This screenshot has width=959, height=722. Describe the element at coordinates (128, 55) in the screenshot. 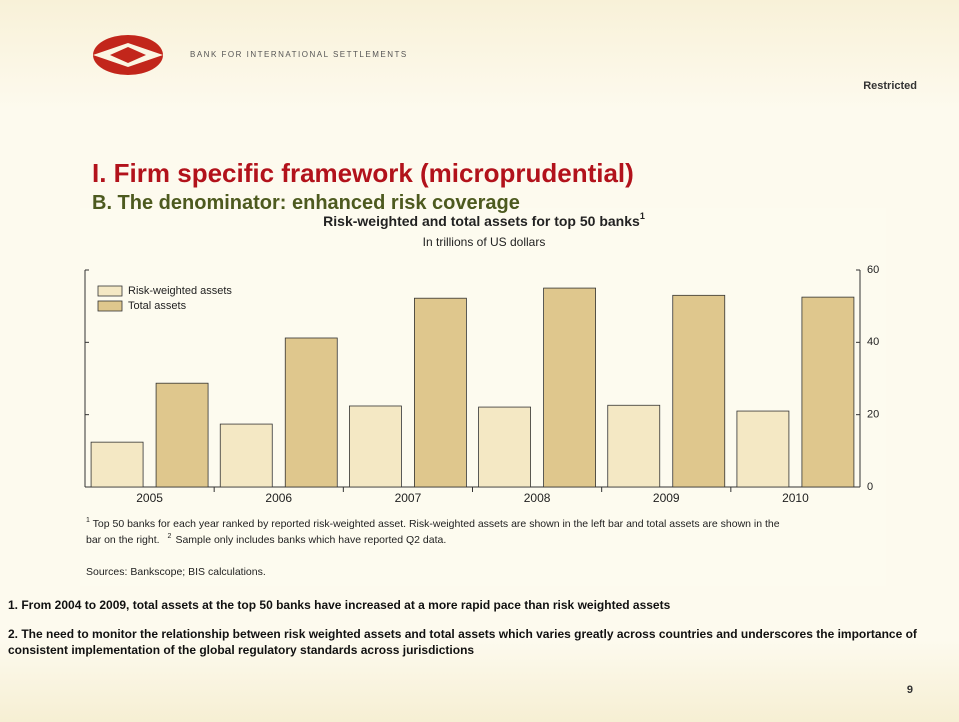

I see `logo` at that location.